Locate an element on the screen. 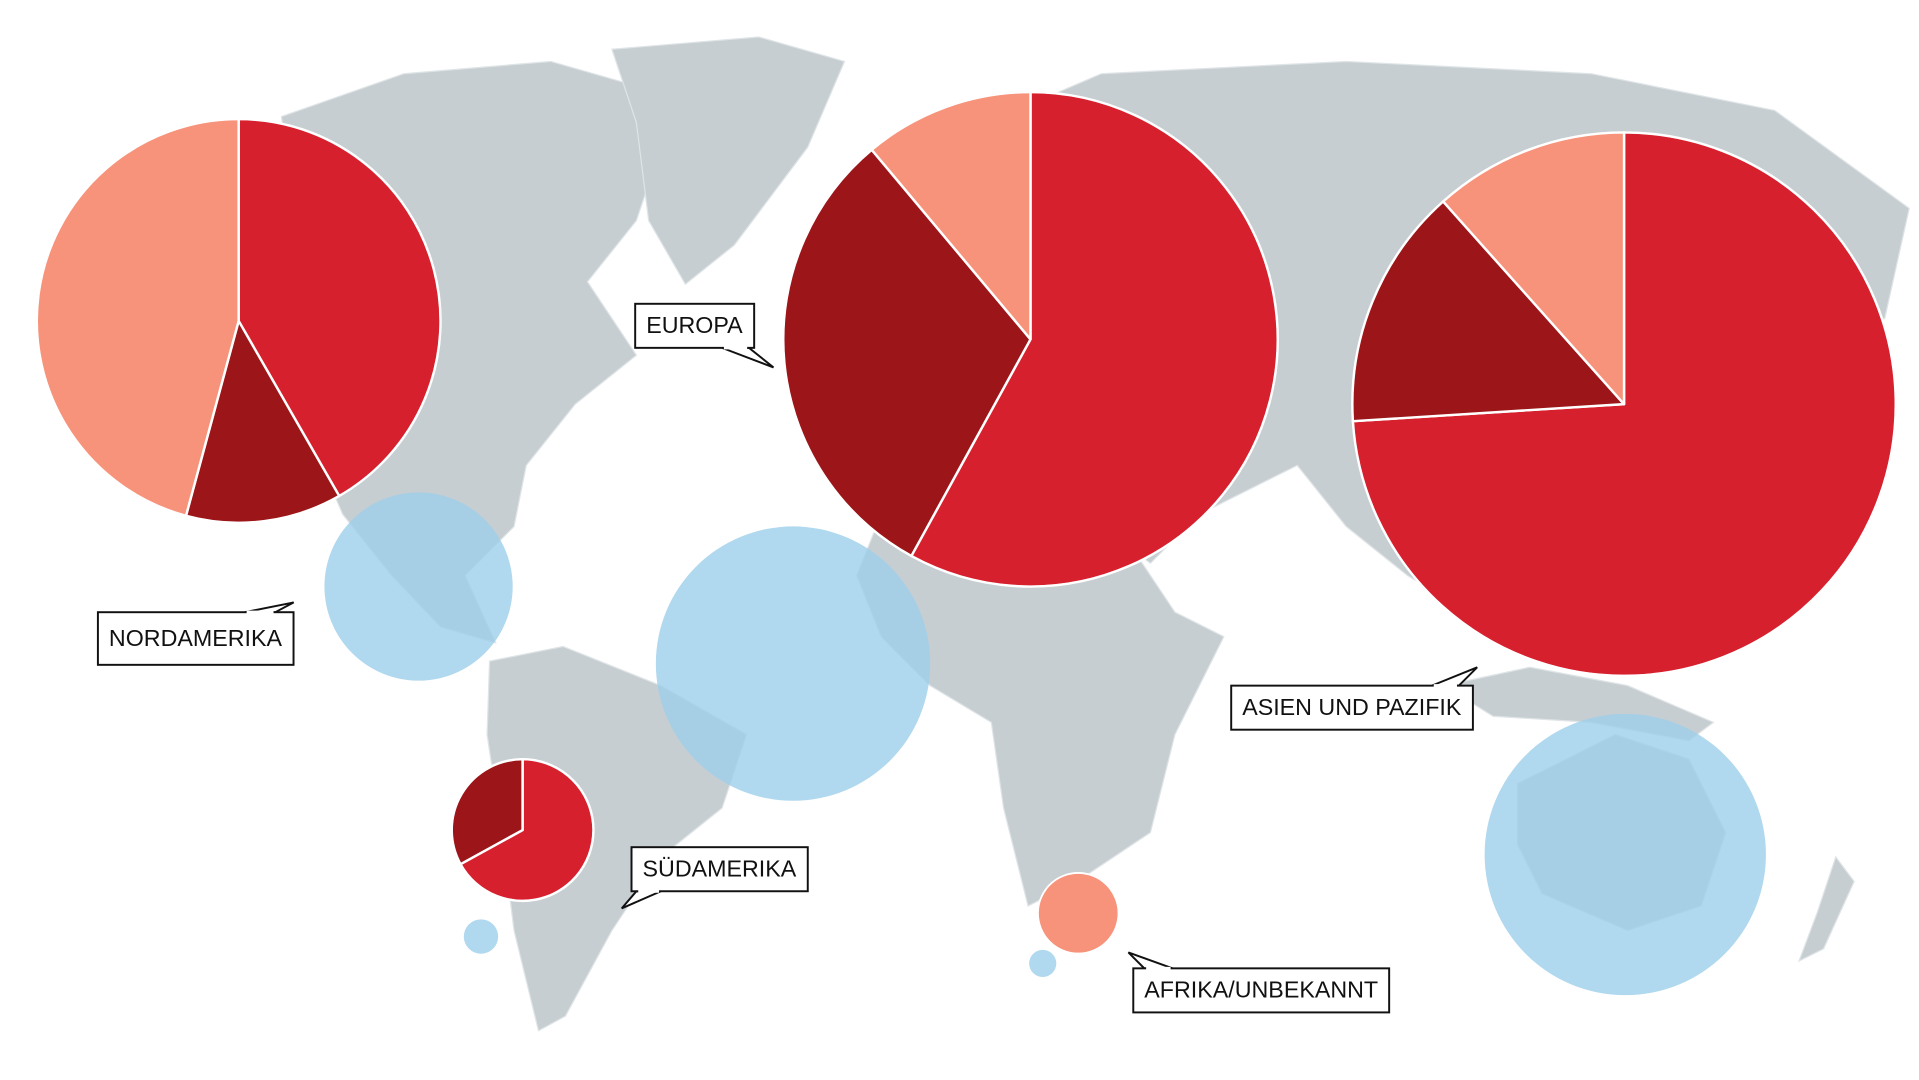 The height and width of the screenshot is (1080, 1919). region-label: NORDAMERIKA is located at coordinates (196, 638).